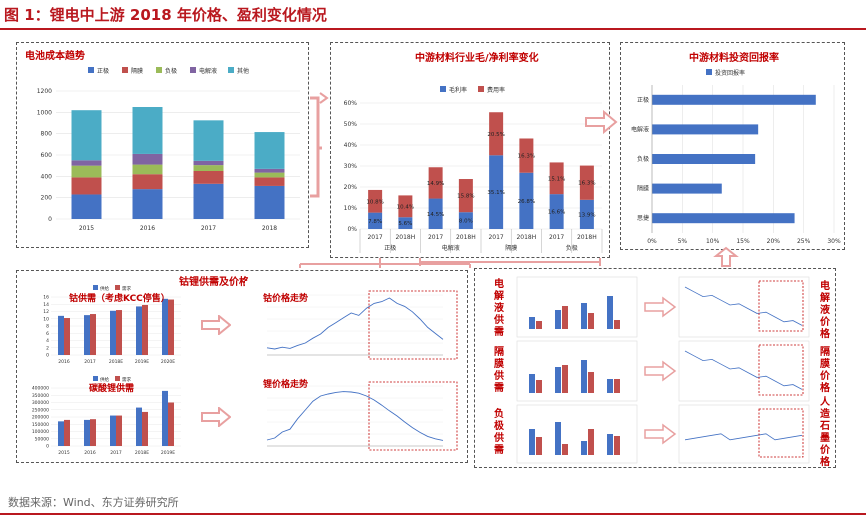  What do you see at coordinates (643, 189) in the screenshot?
I see `y-tick-label: 隔膜` at bounding box center [643, 189].